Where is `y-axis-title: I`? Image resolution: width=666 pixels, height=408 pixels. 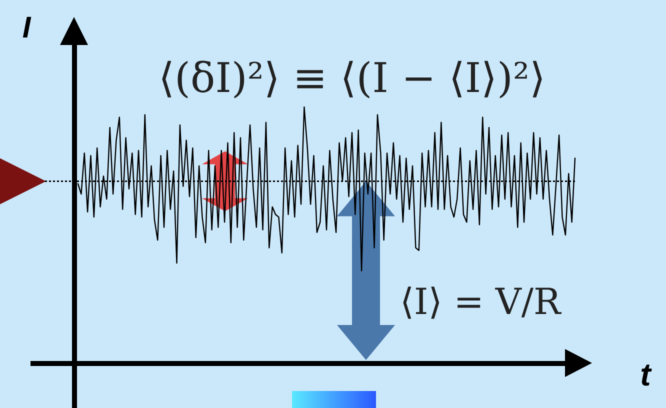 y-axis-title: I is located at coordinates (27, 28).